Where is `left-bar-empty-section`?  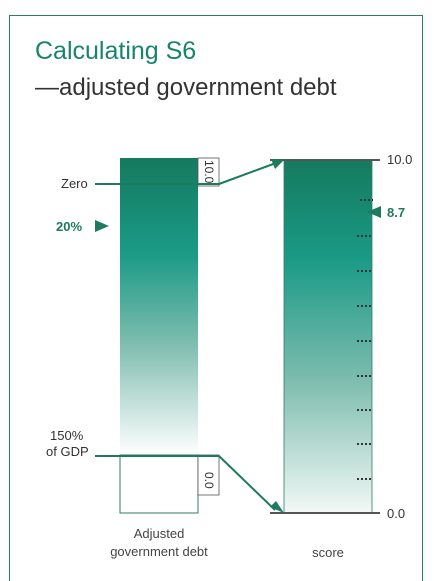
left-bar-empty-section is located at coordinates (159, 484).